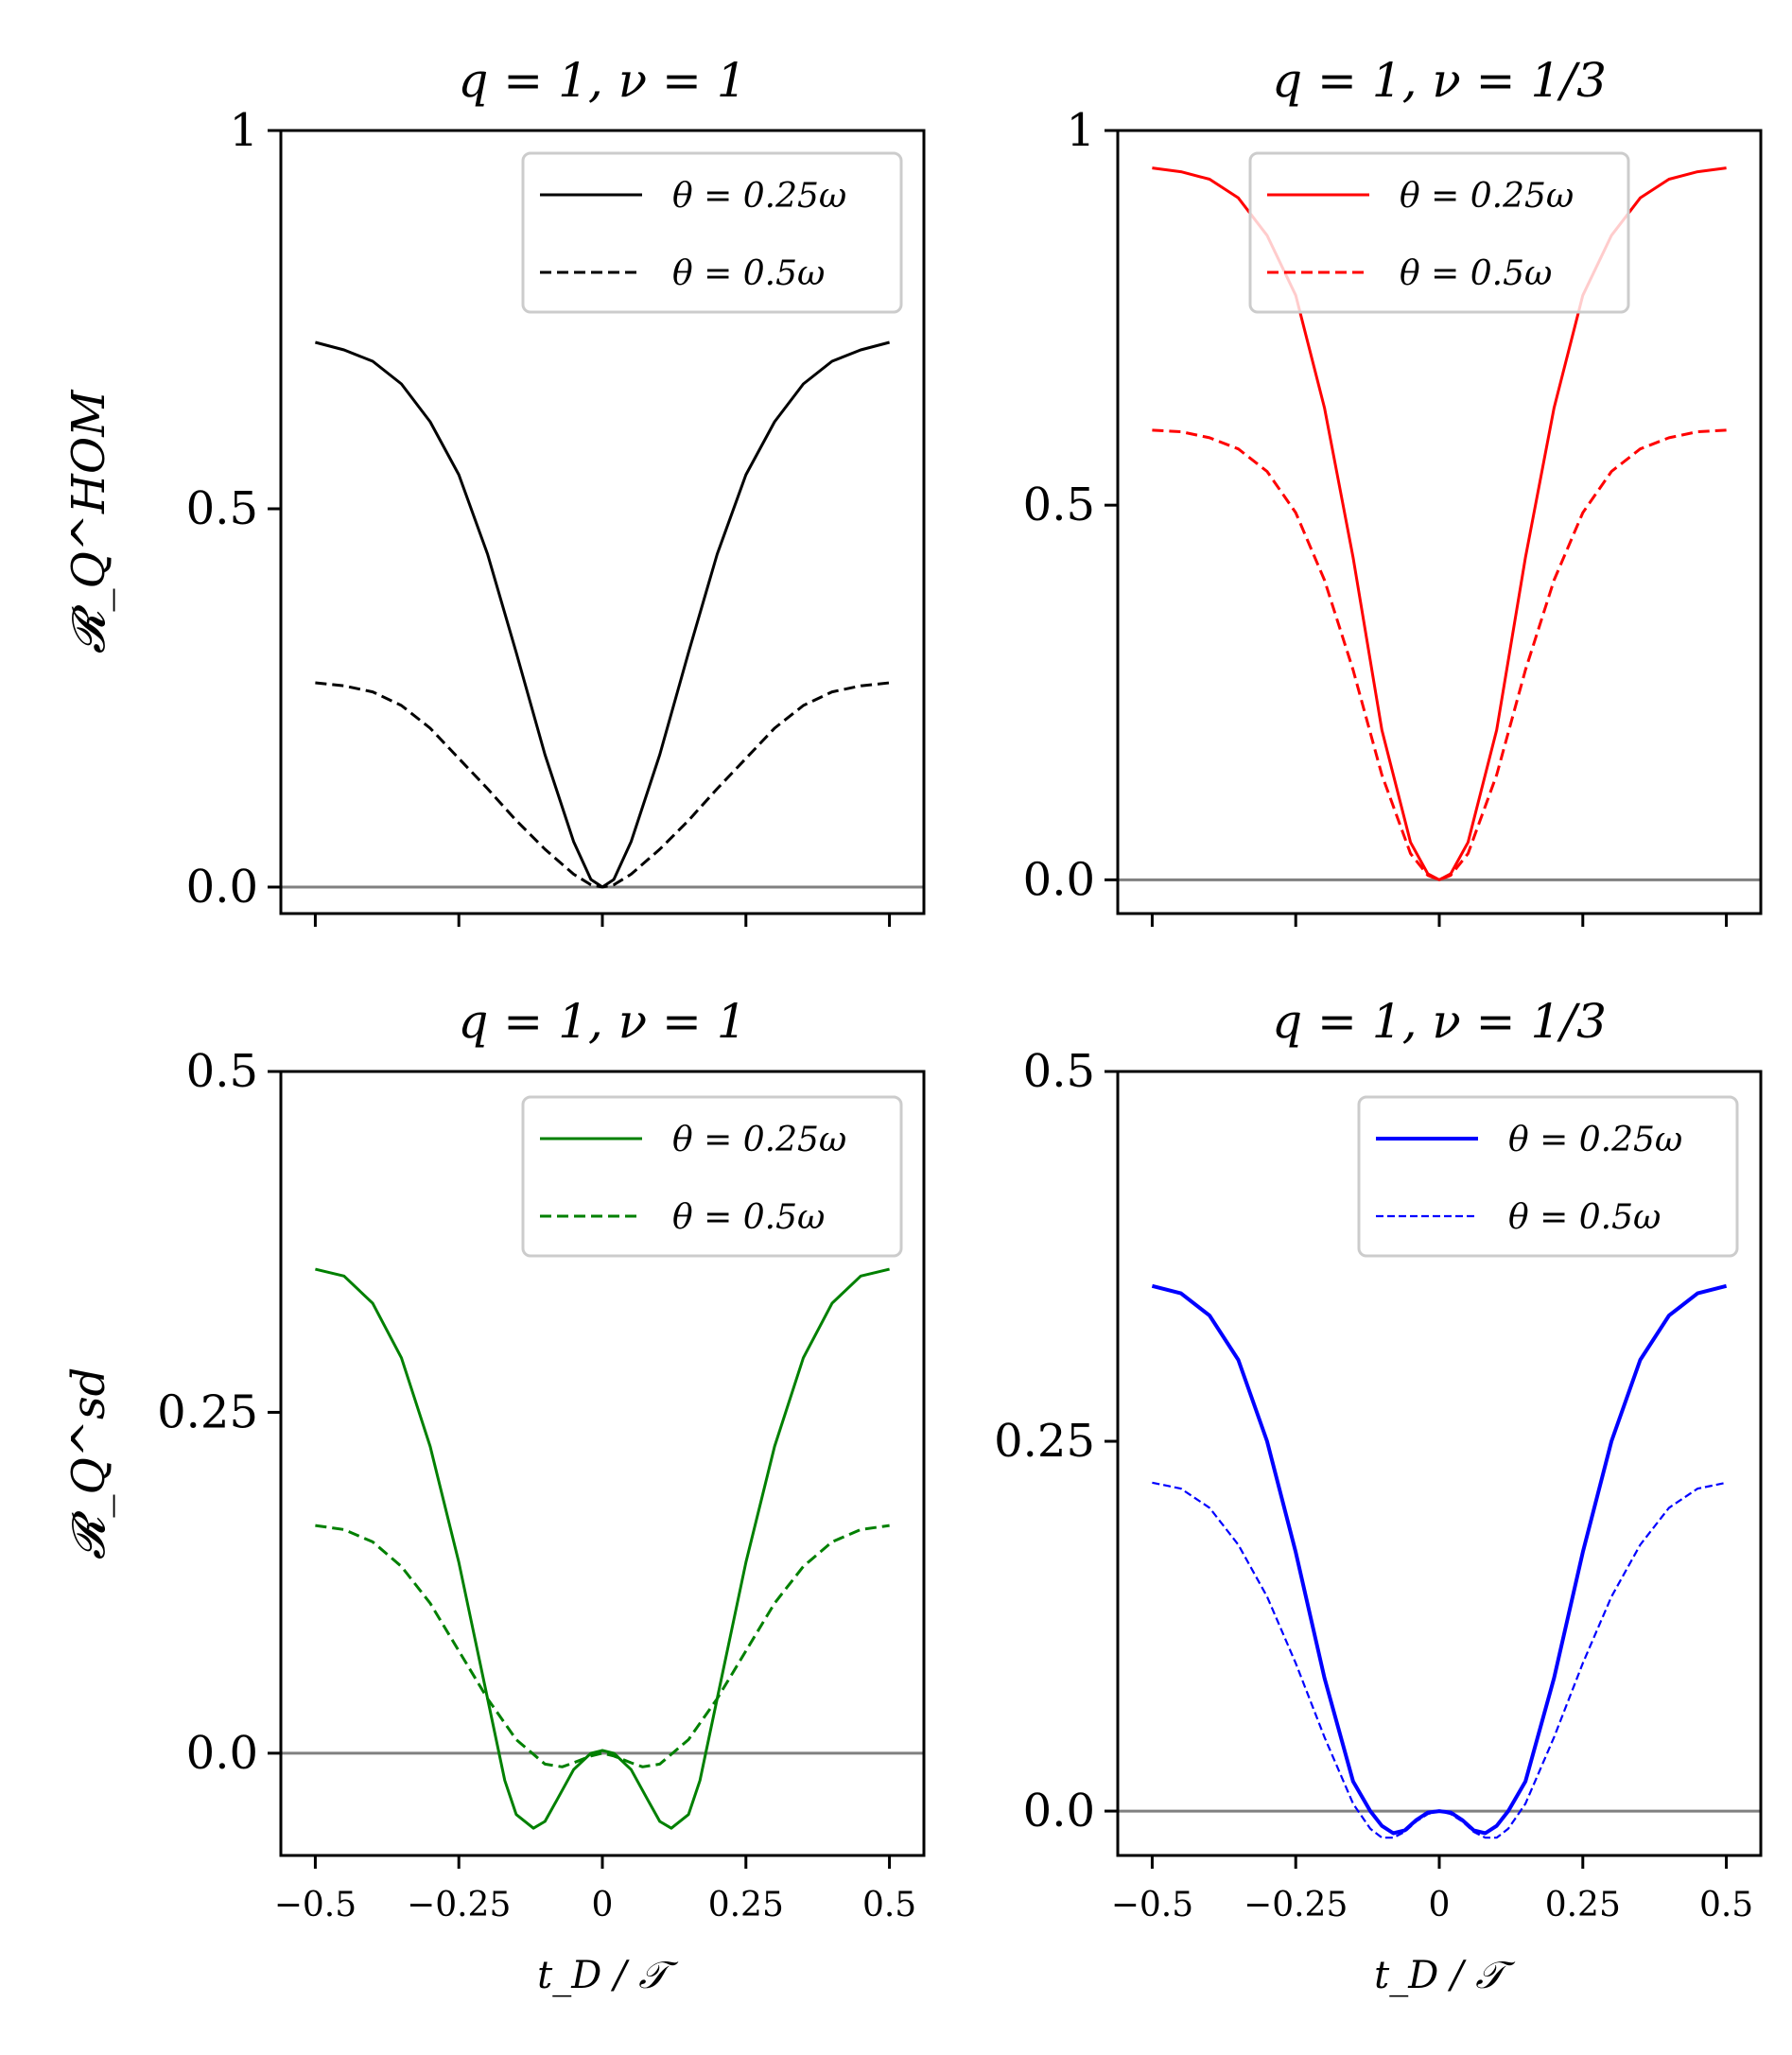  What do you see at coordinates (88, 1463) in the screenshot?
I see `y-axis-label: 𝓡_Q^sd` at bounding box center [88, 1463].